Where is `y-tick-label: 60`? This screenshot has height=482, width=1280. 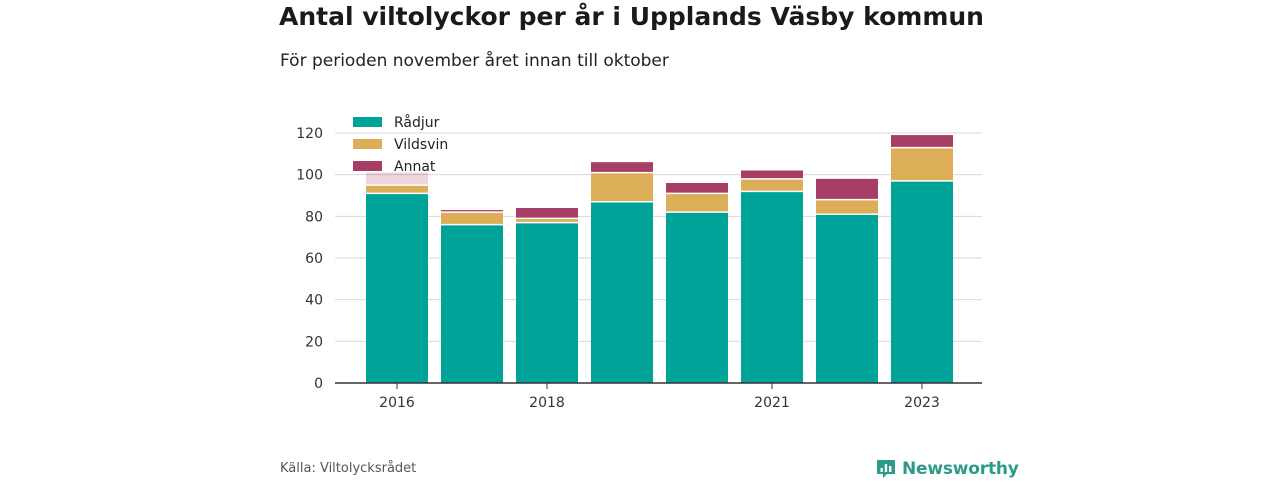
y-tick-label: 60 is located at coordinates (314, 259).